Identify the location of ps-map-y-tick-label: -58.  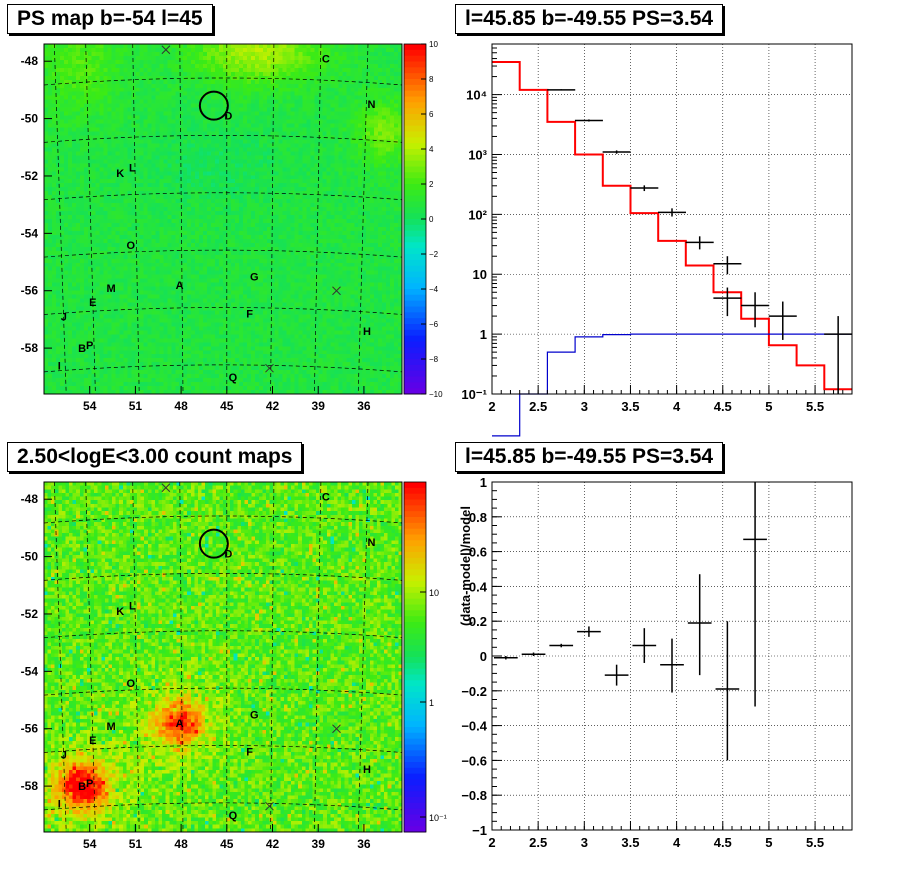
(30, 348).